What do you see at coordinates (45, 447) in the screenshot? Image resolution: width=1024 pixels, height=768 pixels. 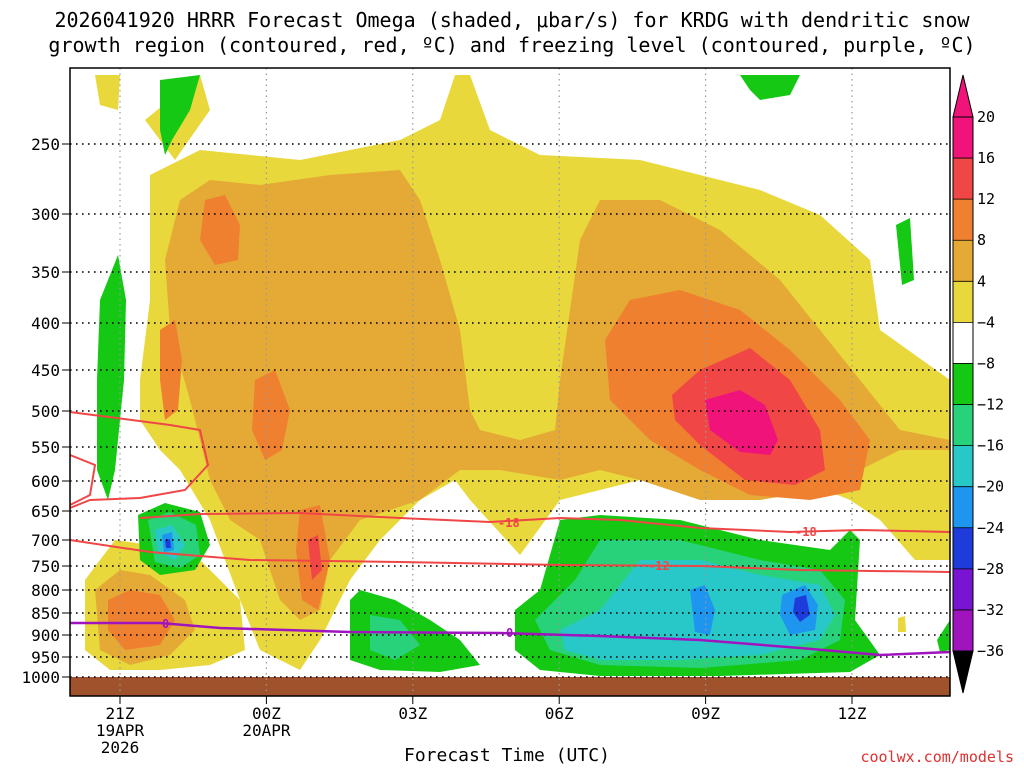 I see `y-tick-label: 550` at bounding box center [45, 447].